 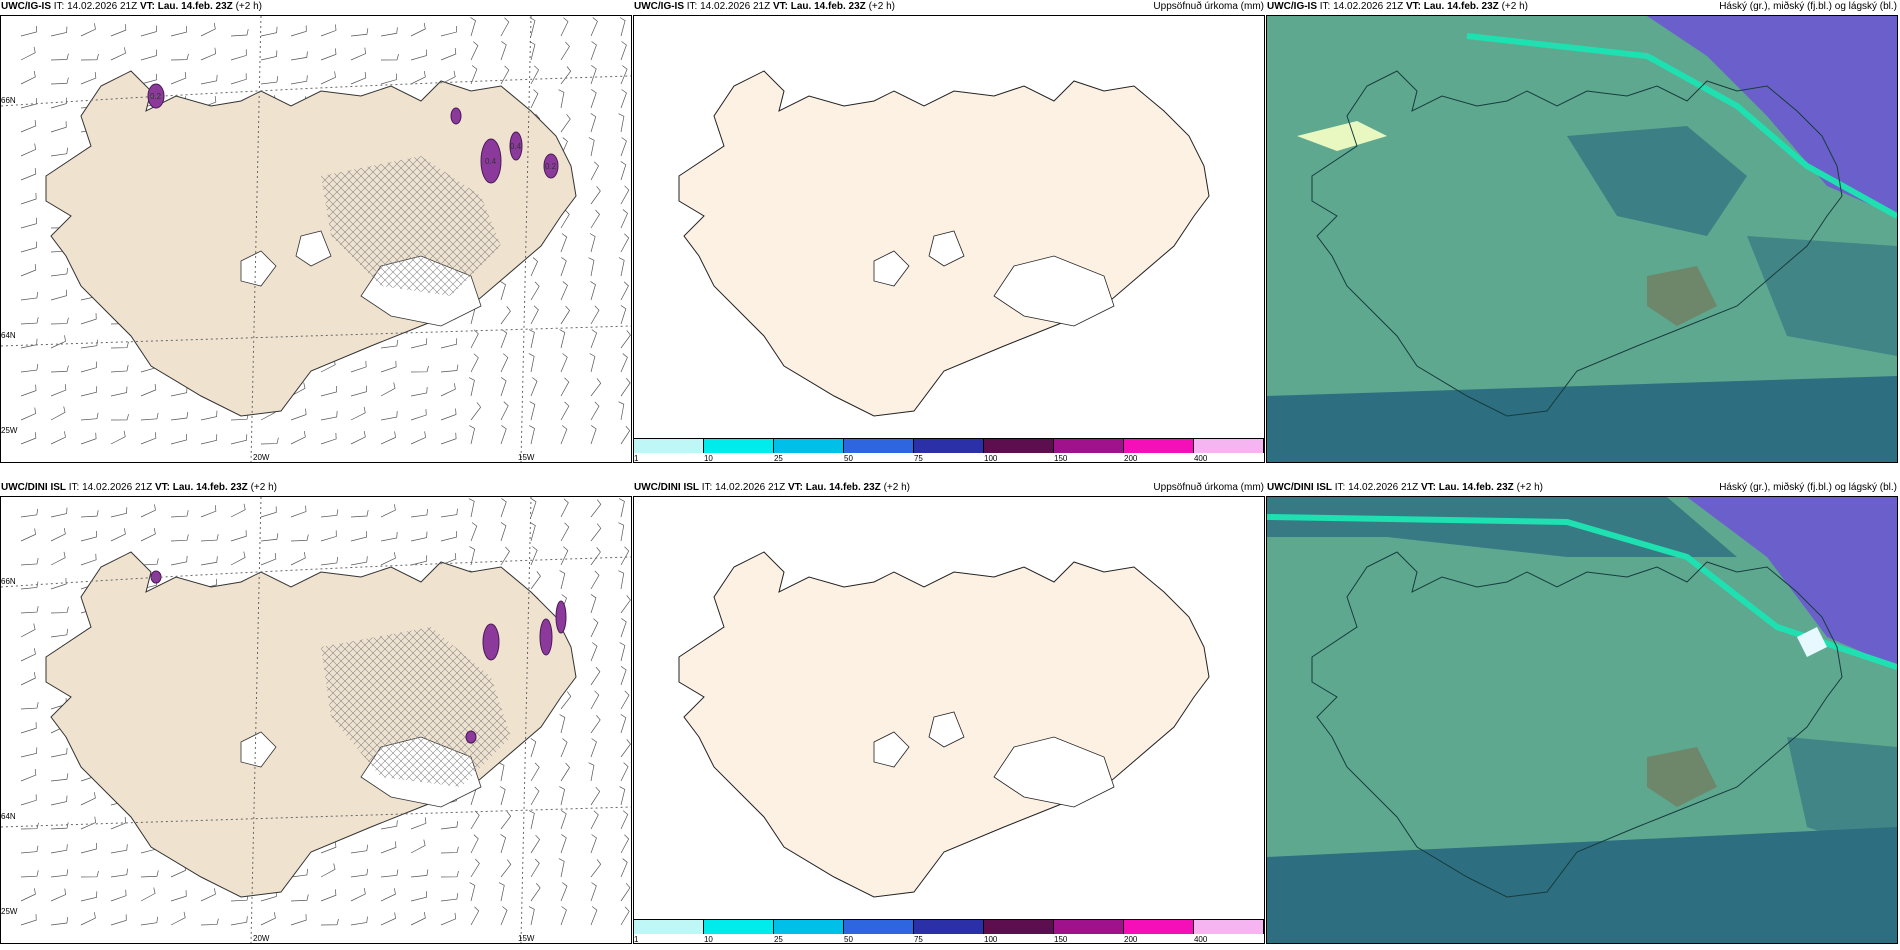 I want to click on precip-cell, so click(x=561, y=617).